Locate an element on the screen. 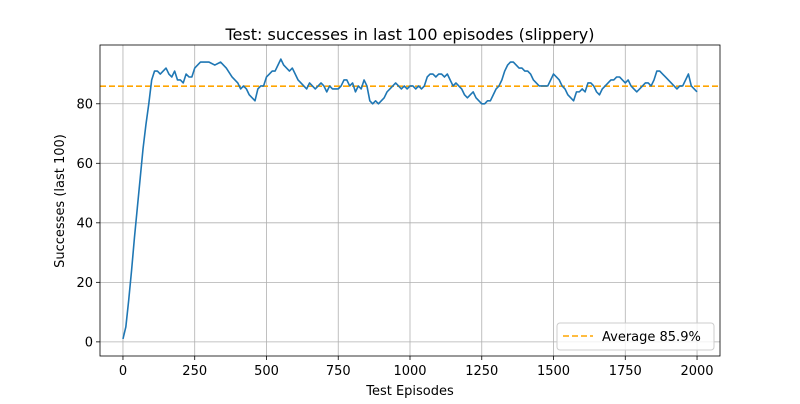 The width and height of the screenshot is (800, 404). legend-box is located at coordinates (635, 336).